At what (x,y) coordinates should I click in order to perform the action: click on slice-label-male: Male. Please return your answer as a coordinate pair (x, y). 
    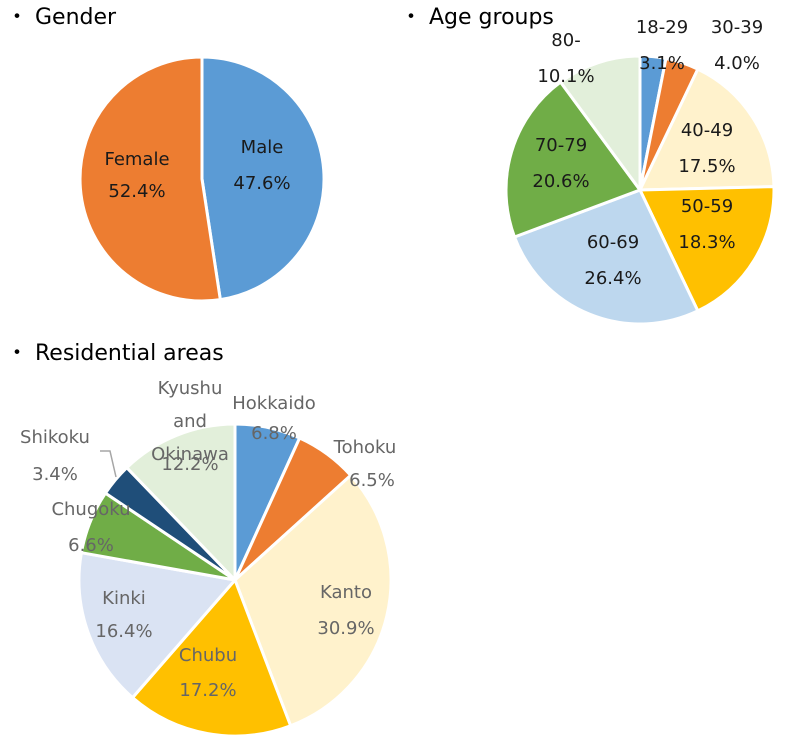
    Looking at the image, I should click on (262, 147).